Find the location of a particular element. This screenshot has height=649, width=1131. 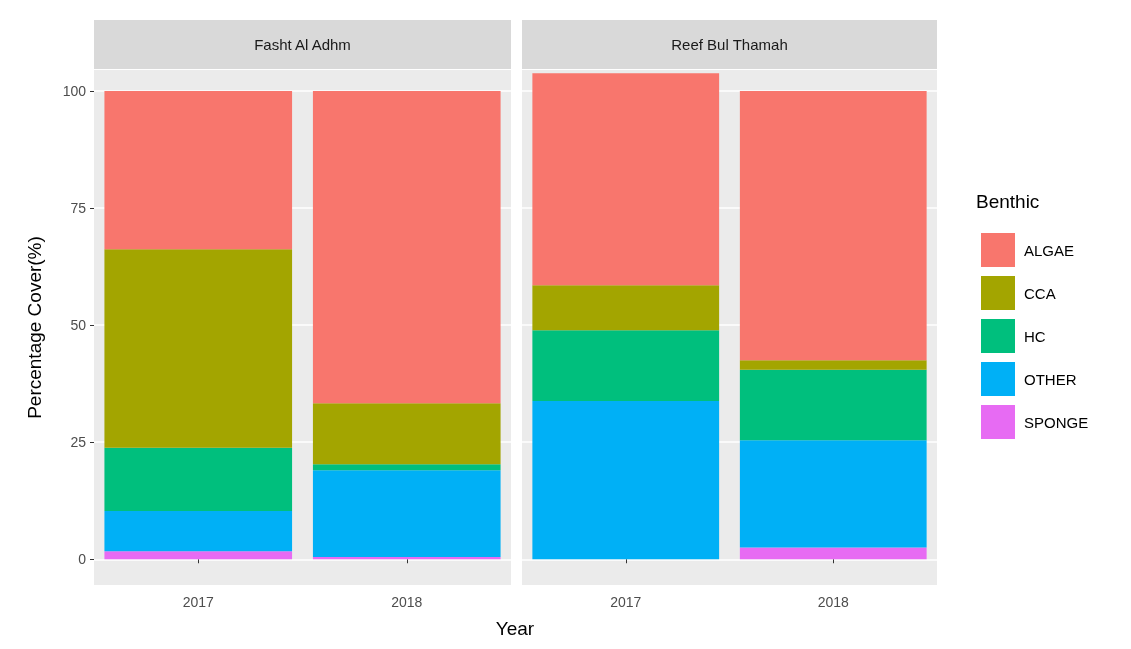

chart-title: Reef Bul Thamah is located at coordinates (729, 44).